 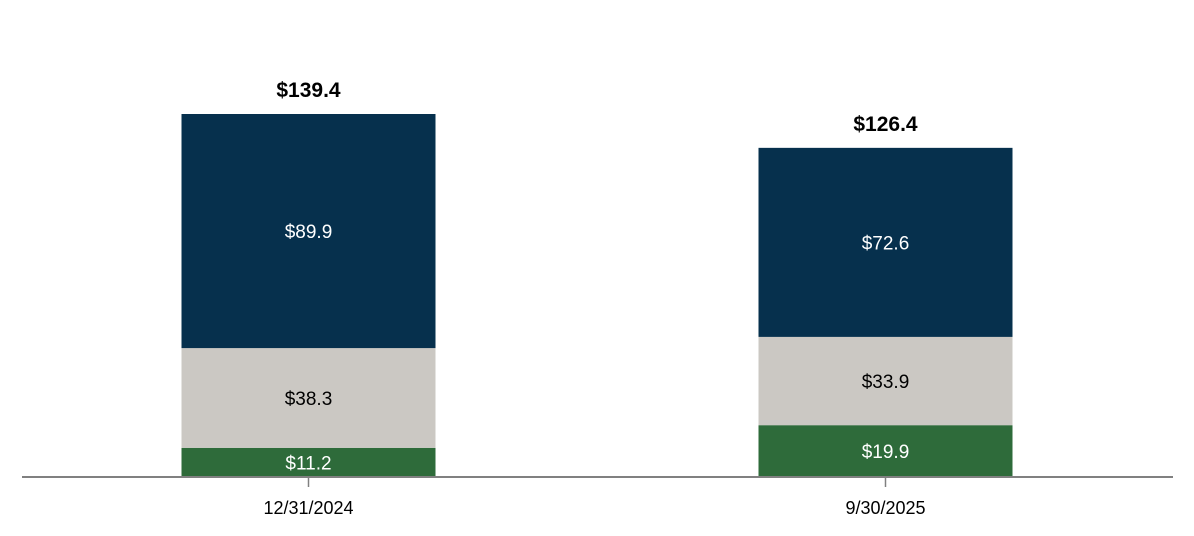 I want to click on x-tick-label: 9/30/2025, so click(x=885, y=508).